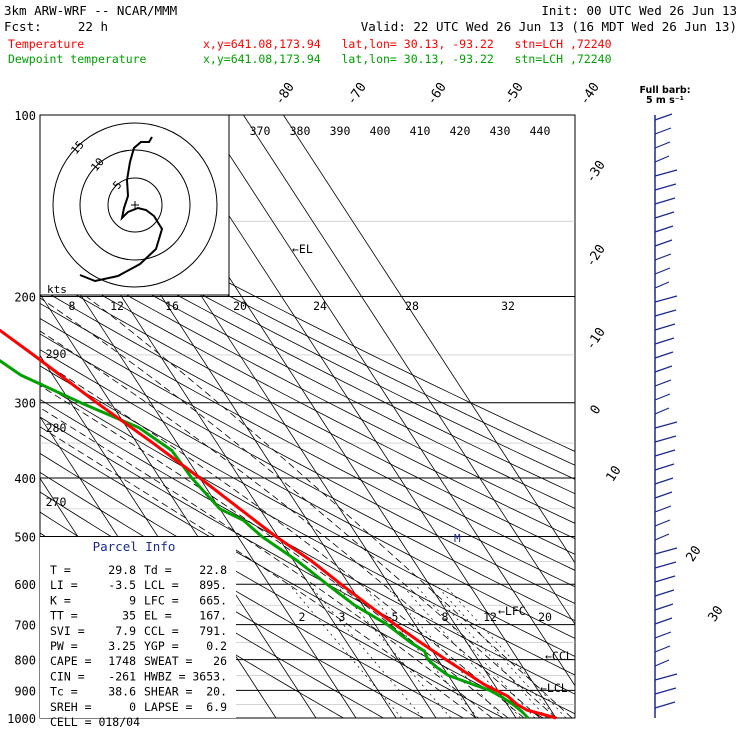 This screenshot has width=740, height=740. Describe the element at coordinates (216, 692) in the screenshot. I see `parcel-row-value2: 20.` at that location.